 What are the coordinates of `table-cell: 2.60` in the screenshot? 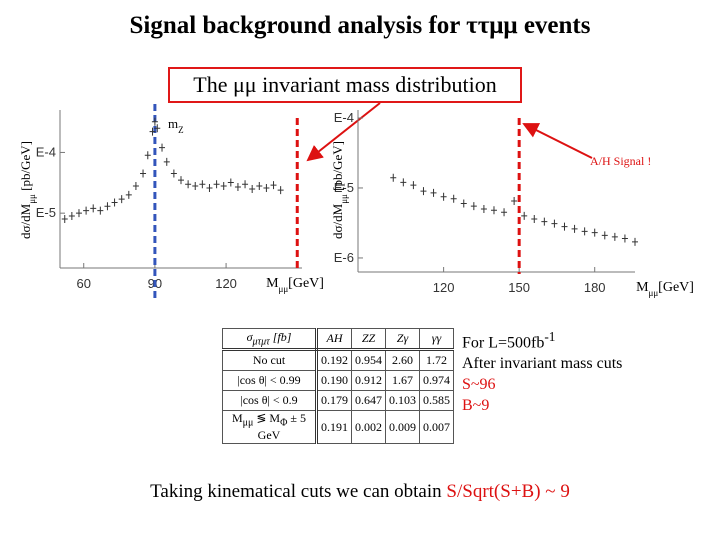 It's located at (402, 360).